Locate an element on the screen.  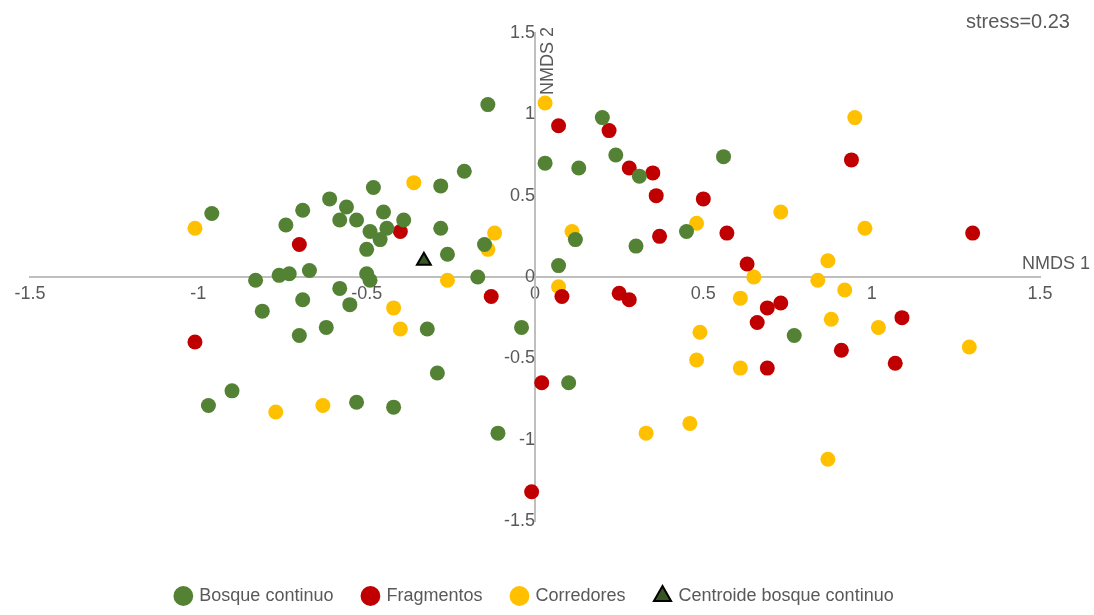
y-tick-label: 0.5 is located at coordinates (522, 194).